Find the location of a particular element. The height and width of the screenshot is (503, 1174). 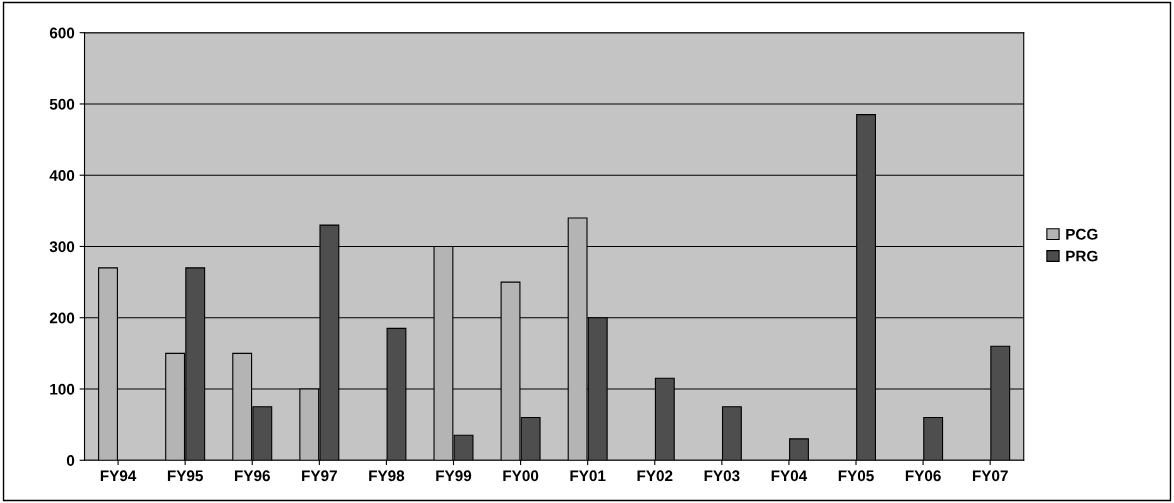

y-tick-label: 100 is located at coordinates (62, 389).